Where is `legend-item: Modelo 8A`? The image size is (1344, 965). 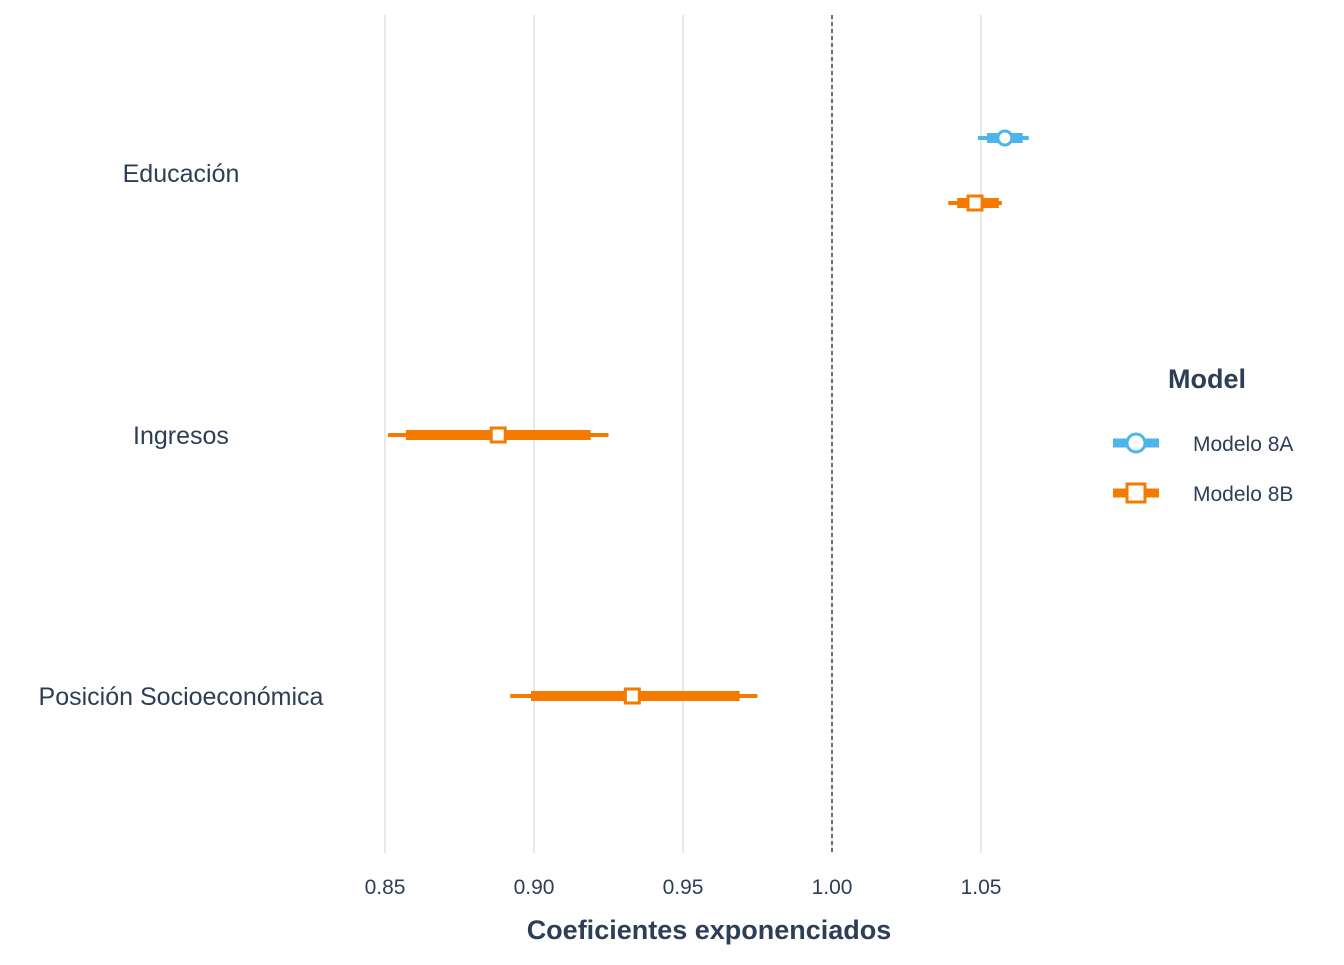 legend-item: Modelo 8A is located at coordinates (1203, 444).